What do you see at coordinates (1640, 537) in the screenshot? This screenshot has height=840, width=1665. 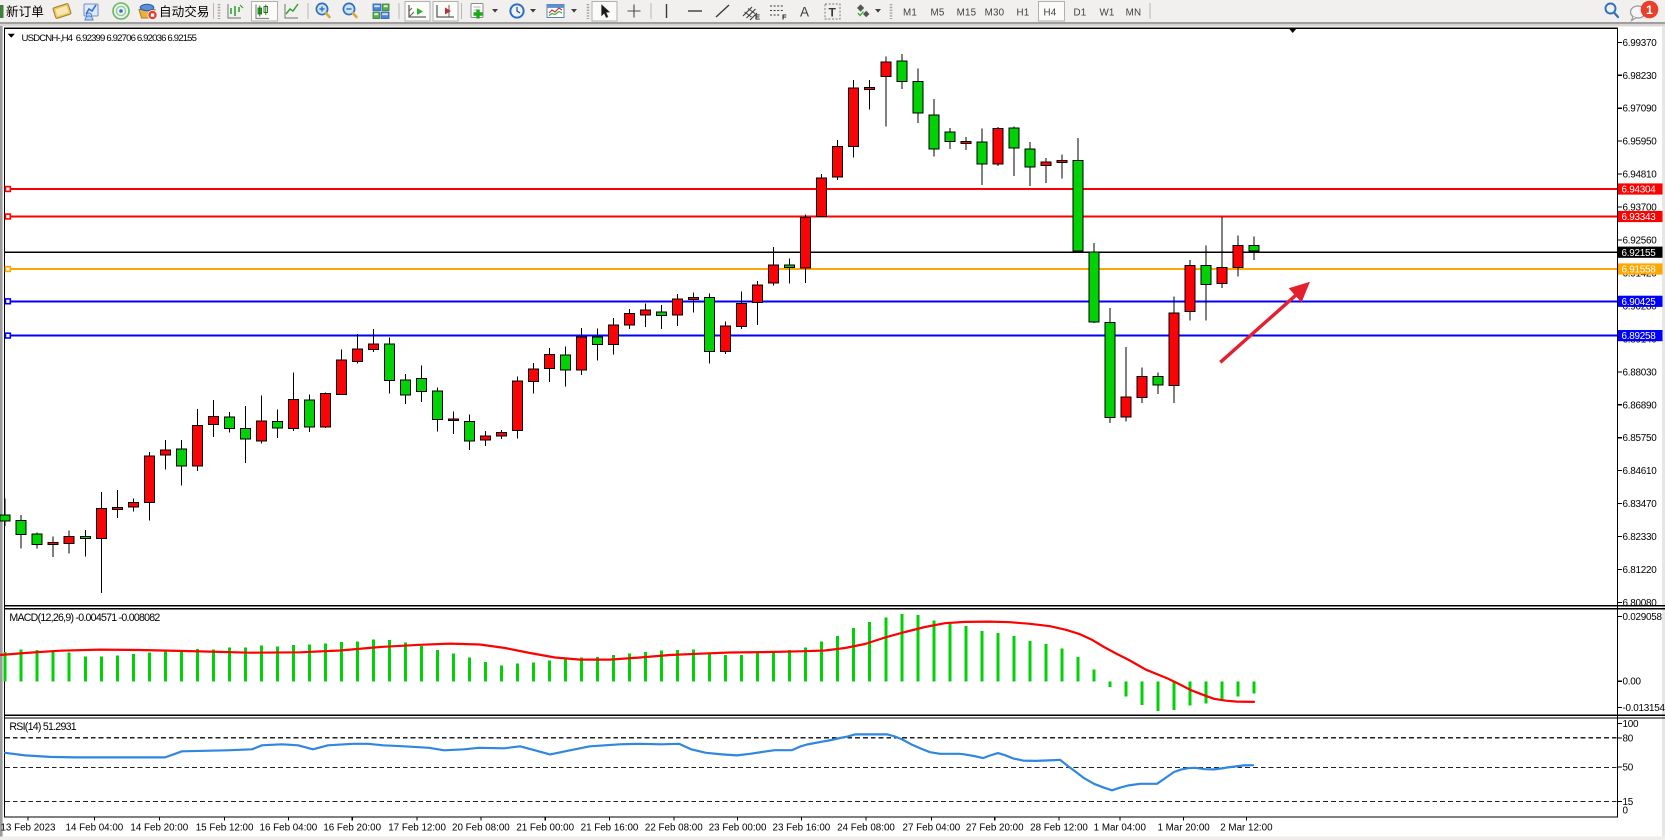 I see `svg-text: 6.82330` at bounding box center [1640, 537].